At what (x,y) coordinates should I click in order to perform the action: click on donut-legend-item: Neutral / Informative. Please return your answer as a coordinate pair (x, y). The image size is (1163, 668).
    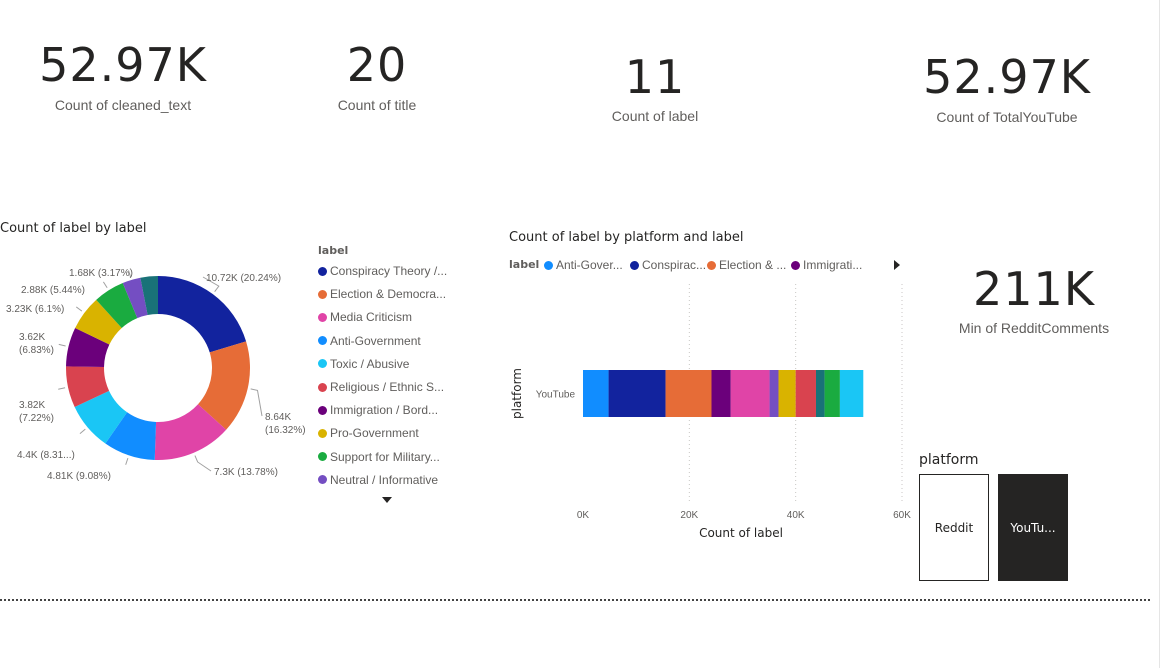
    Looking at the image, I should click on (378, 480).